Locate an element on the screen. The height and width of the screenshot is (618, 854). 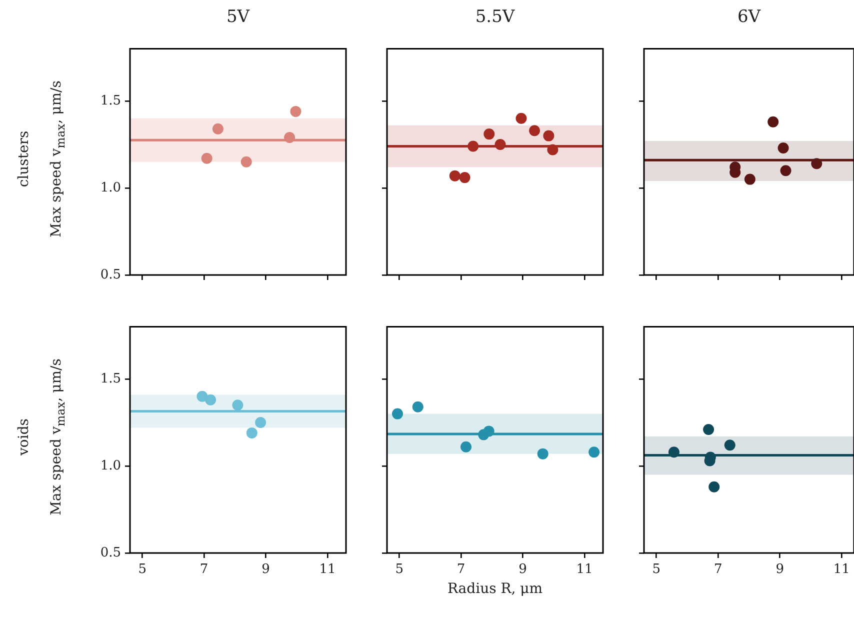
text: clusters is located at coordinates (24, 159).